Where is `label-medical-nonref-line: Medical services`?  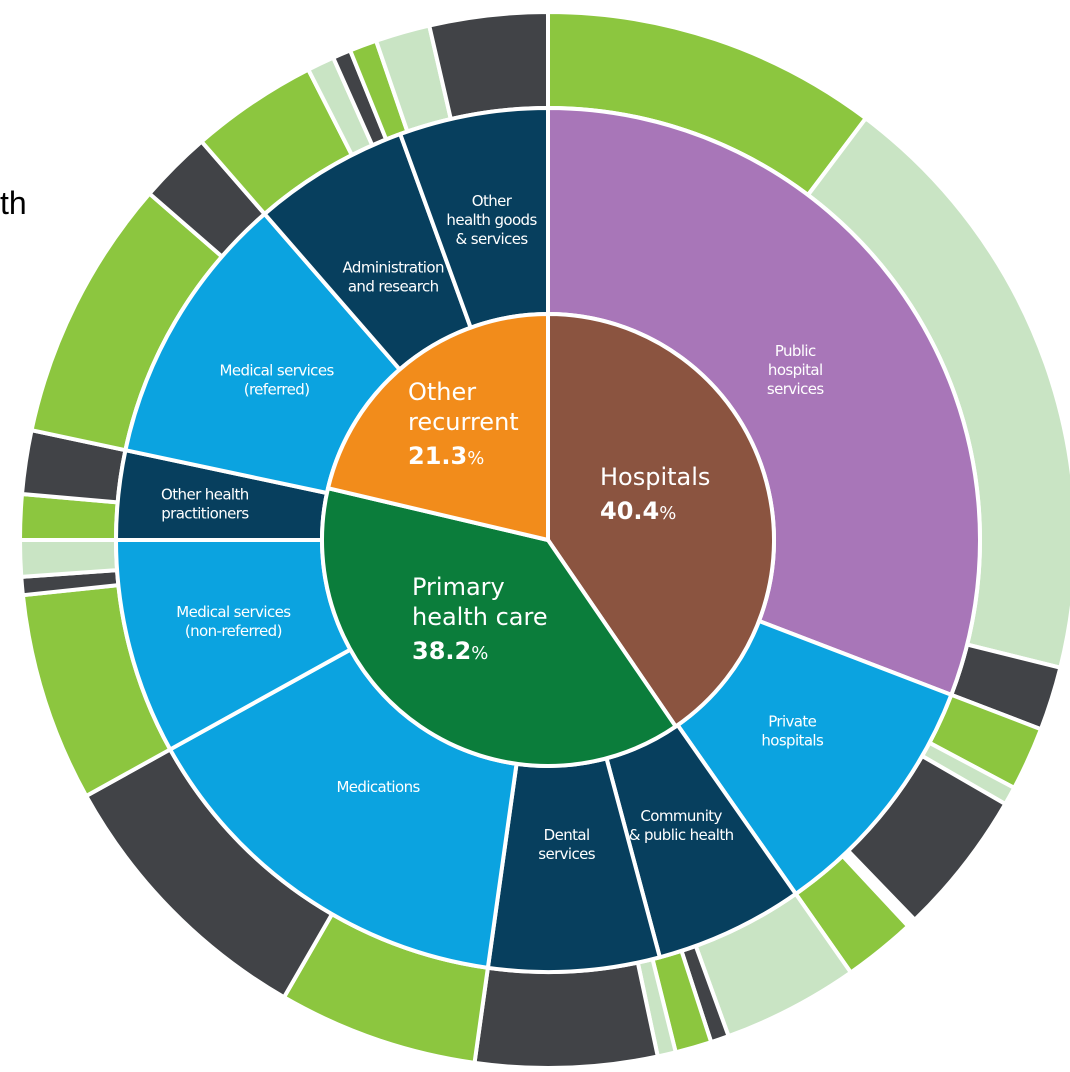
label-medical-nonref-line: Medical services is located at coordinates (233, 612).